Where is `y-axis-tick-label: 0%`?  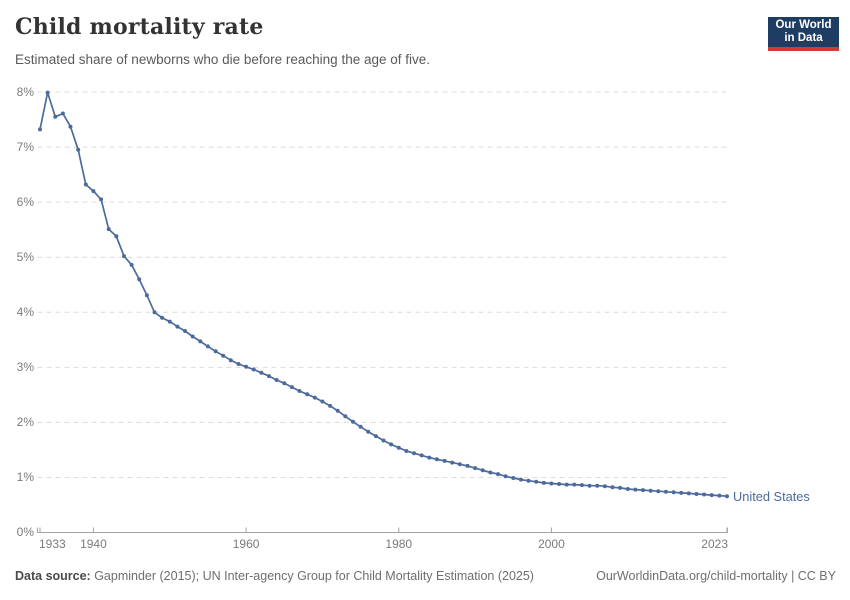 y-axis-tick-label: 0% is located at coordinates (25, 532).